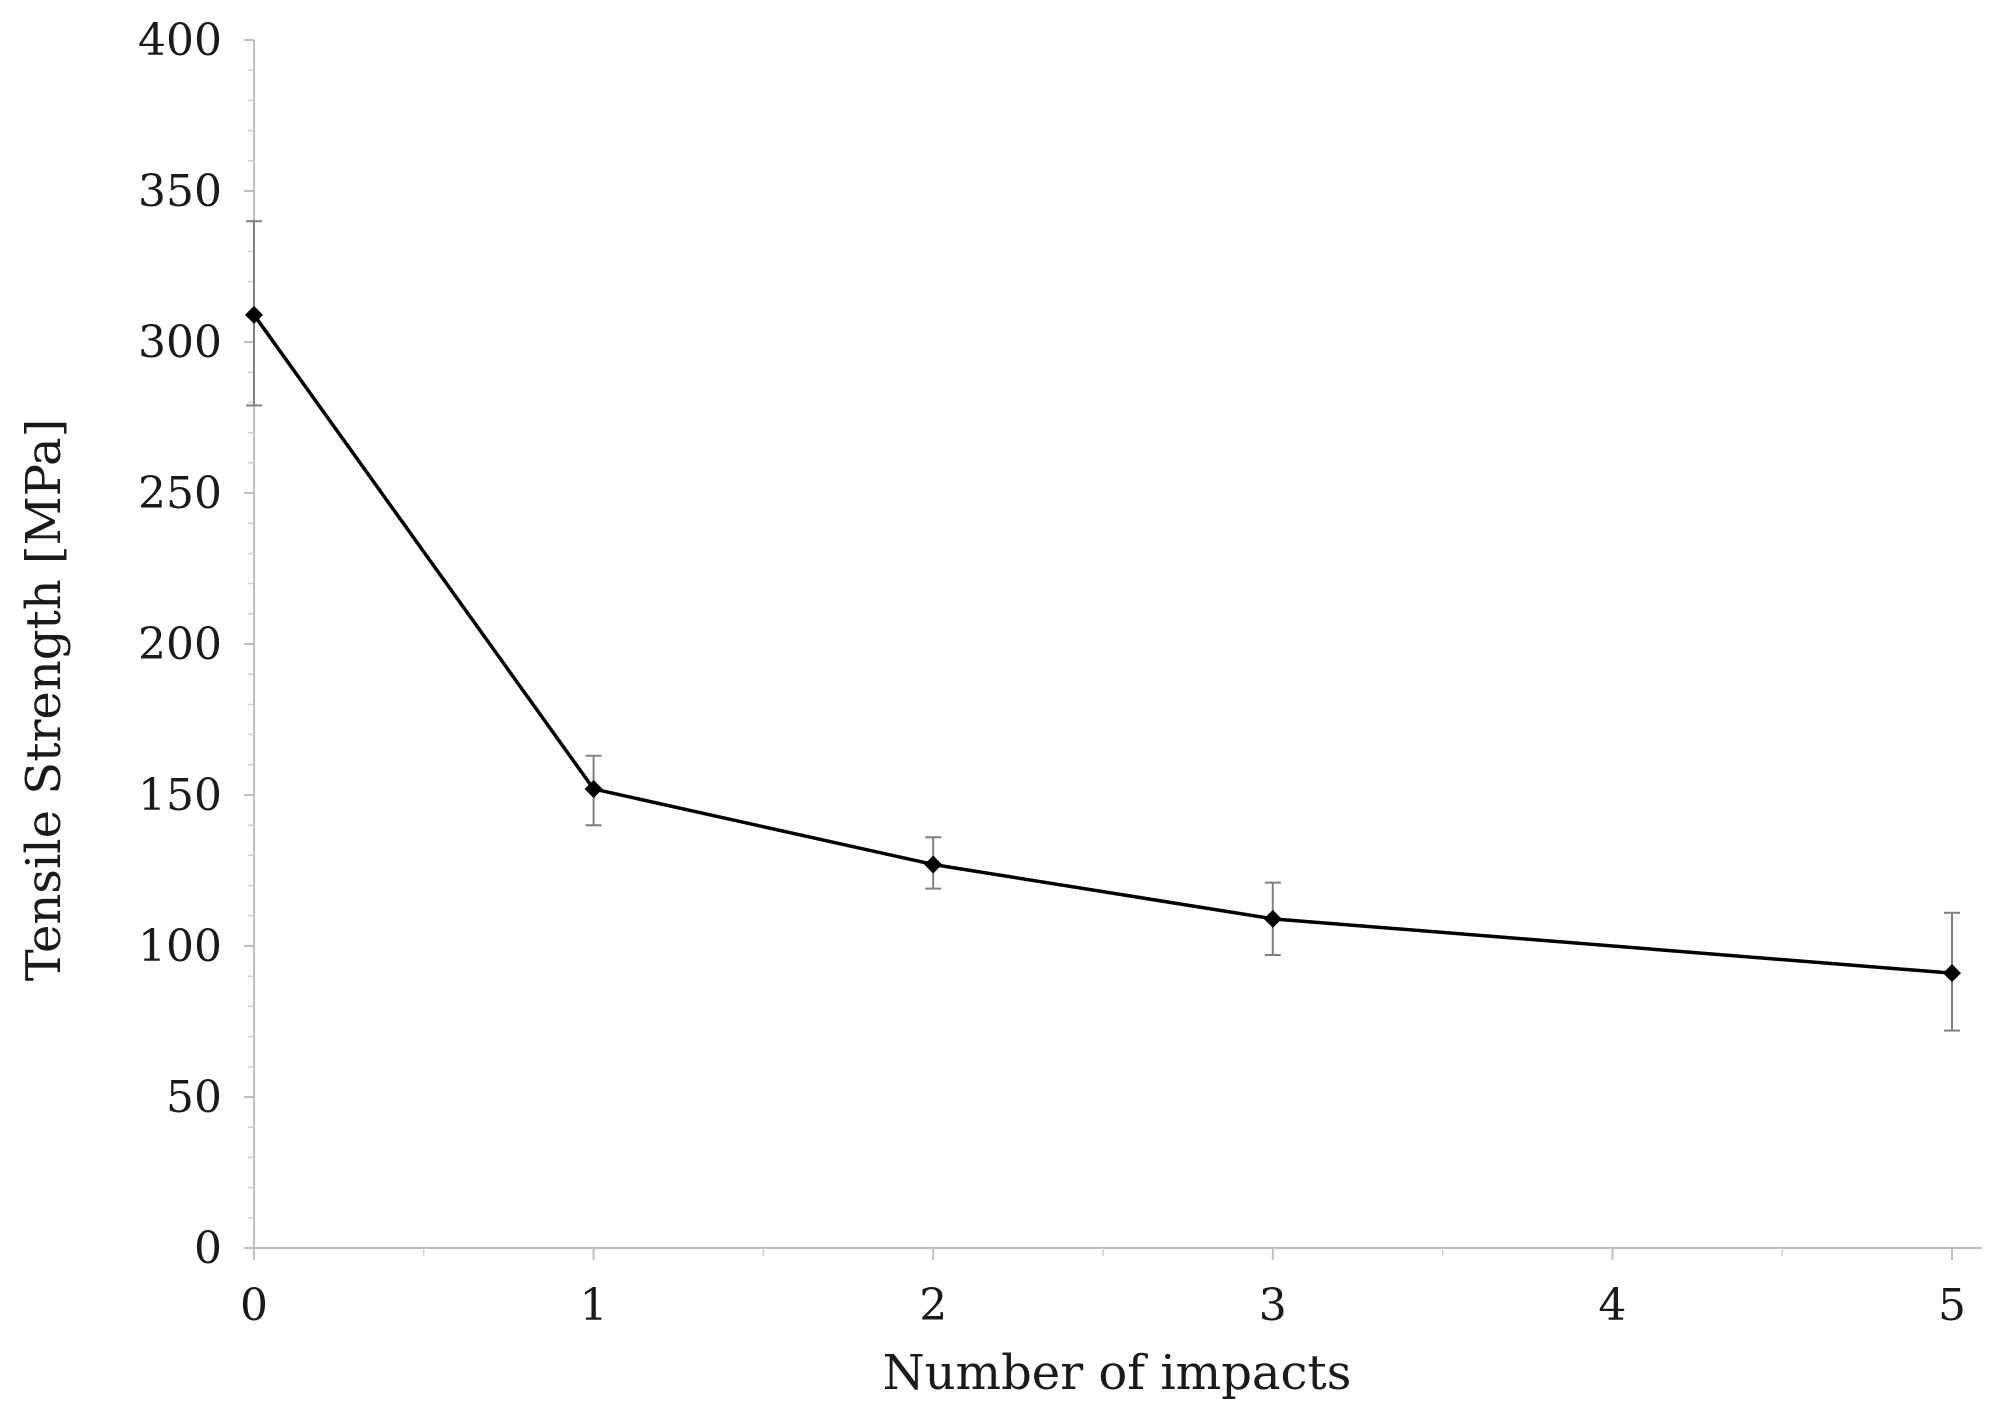 The width and height of the screenshot is (1998, 1412). Describe the element at coordinates (1612, 1305) in the screenshot. I see `x-tick-label: 4` at that location.